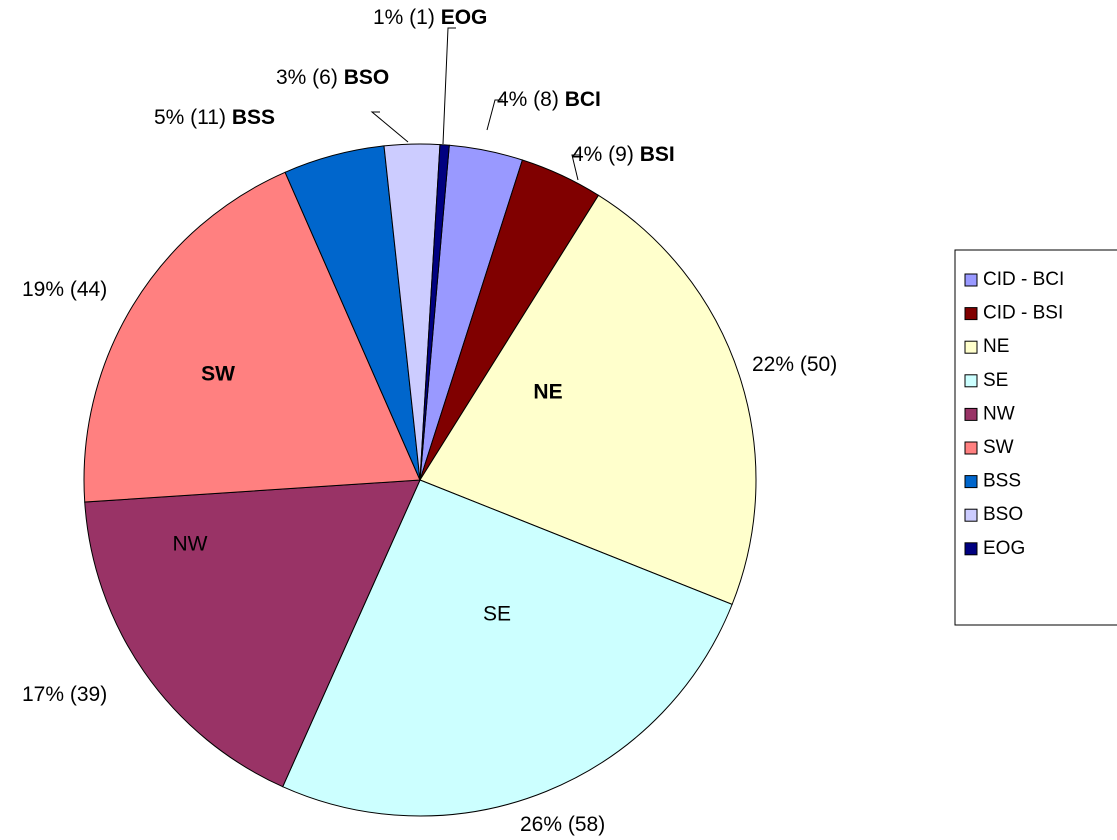  I want to click on value-label: 17% (39), so click(64, 694).